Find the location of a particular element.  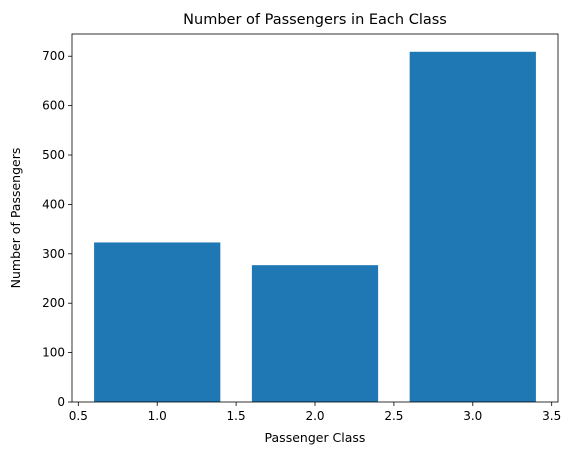

chart-title: Number of Passengers in Each Class is located at coordinates (315, 20).